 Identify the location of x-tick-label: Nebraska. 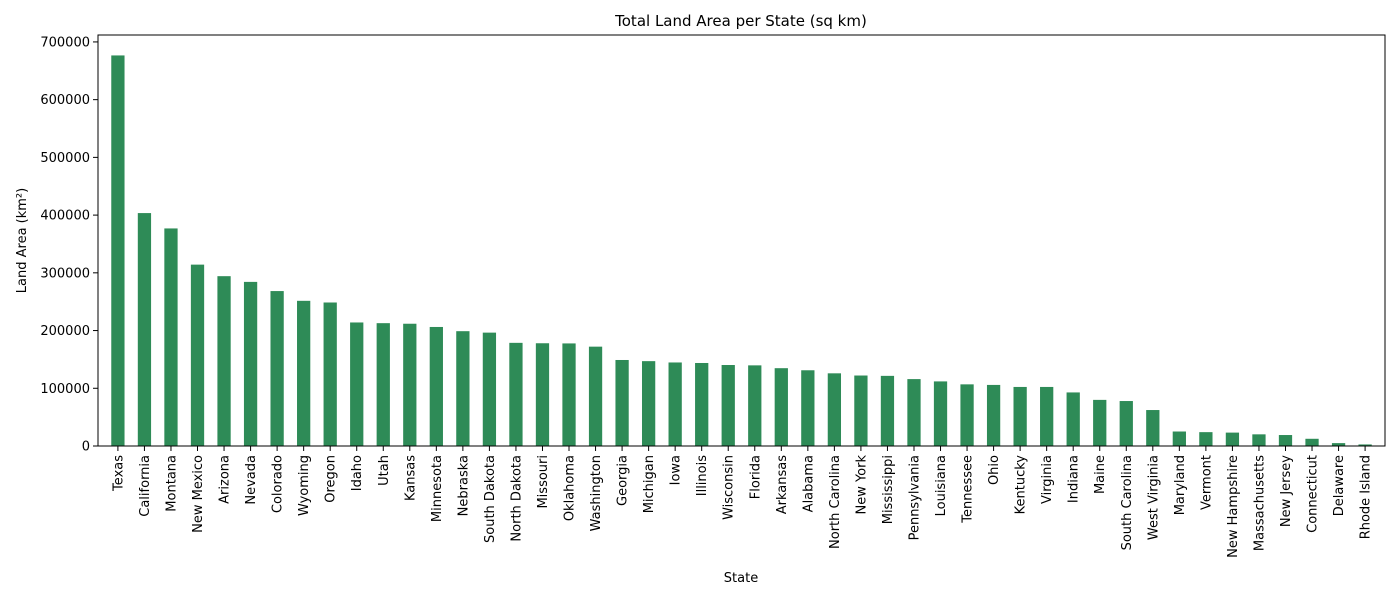
(463, 485).